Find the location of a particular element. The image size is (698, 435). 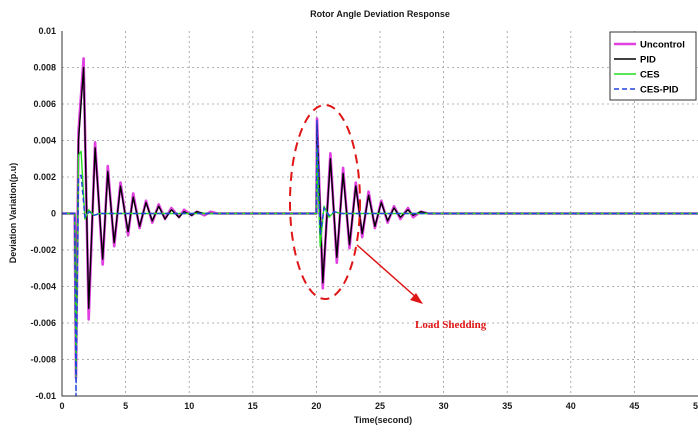

load-shedding-label: Load Shedding is located at coordinates (451, 325).